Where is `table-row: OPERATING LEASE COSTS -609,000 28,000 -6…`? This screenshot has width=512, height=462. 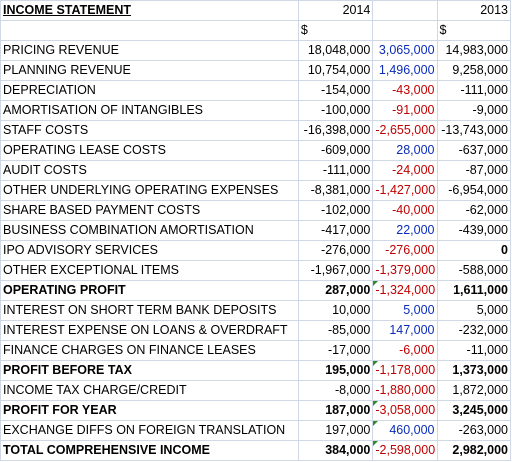
table-row: OPERATING LEASE COSTS -609,000 28,000 -6… is located at coordinates (256, 150).